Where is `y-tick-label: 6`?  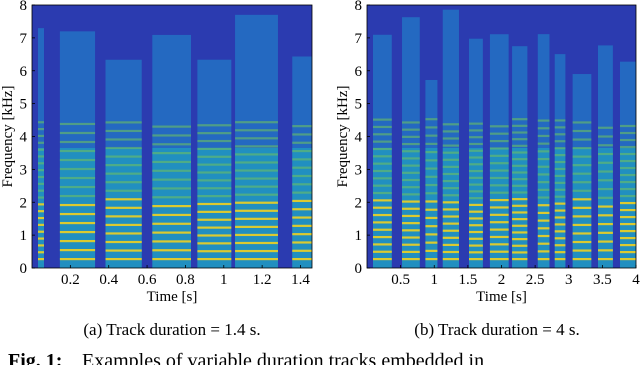
y-tick-label: 6 is located at coordinates (359, 72).